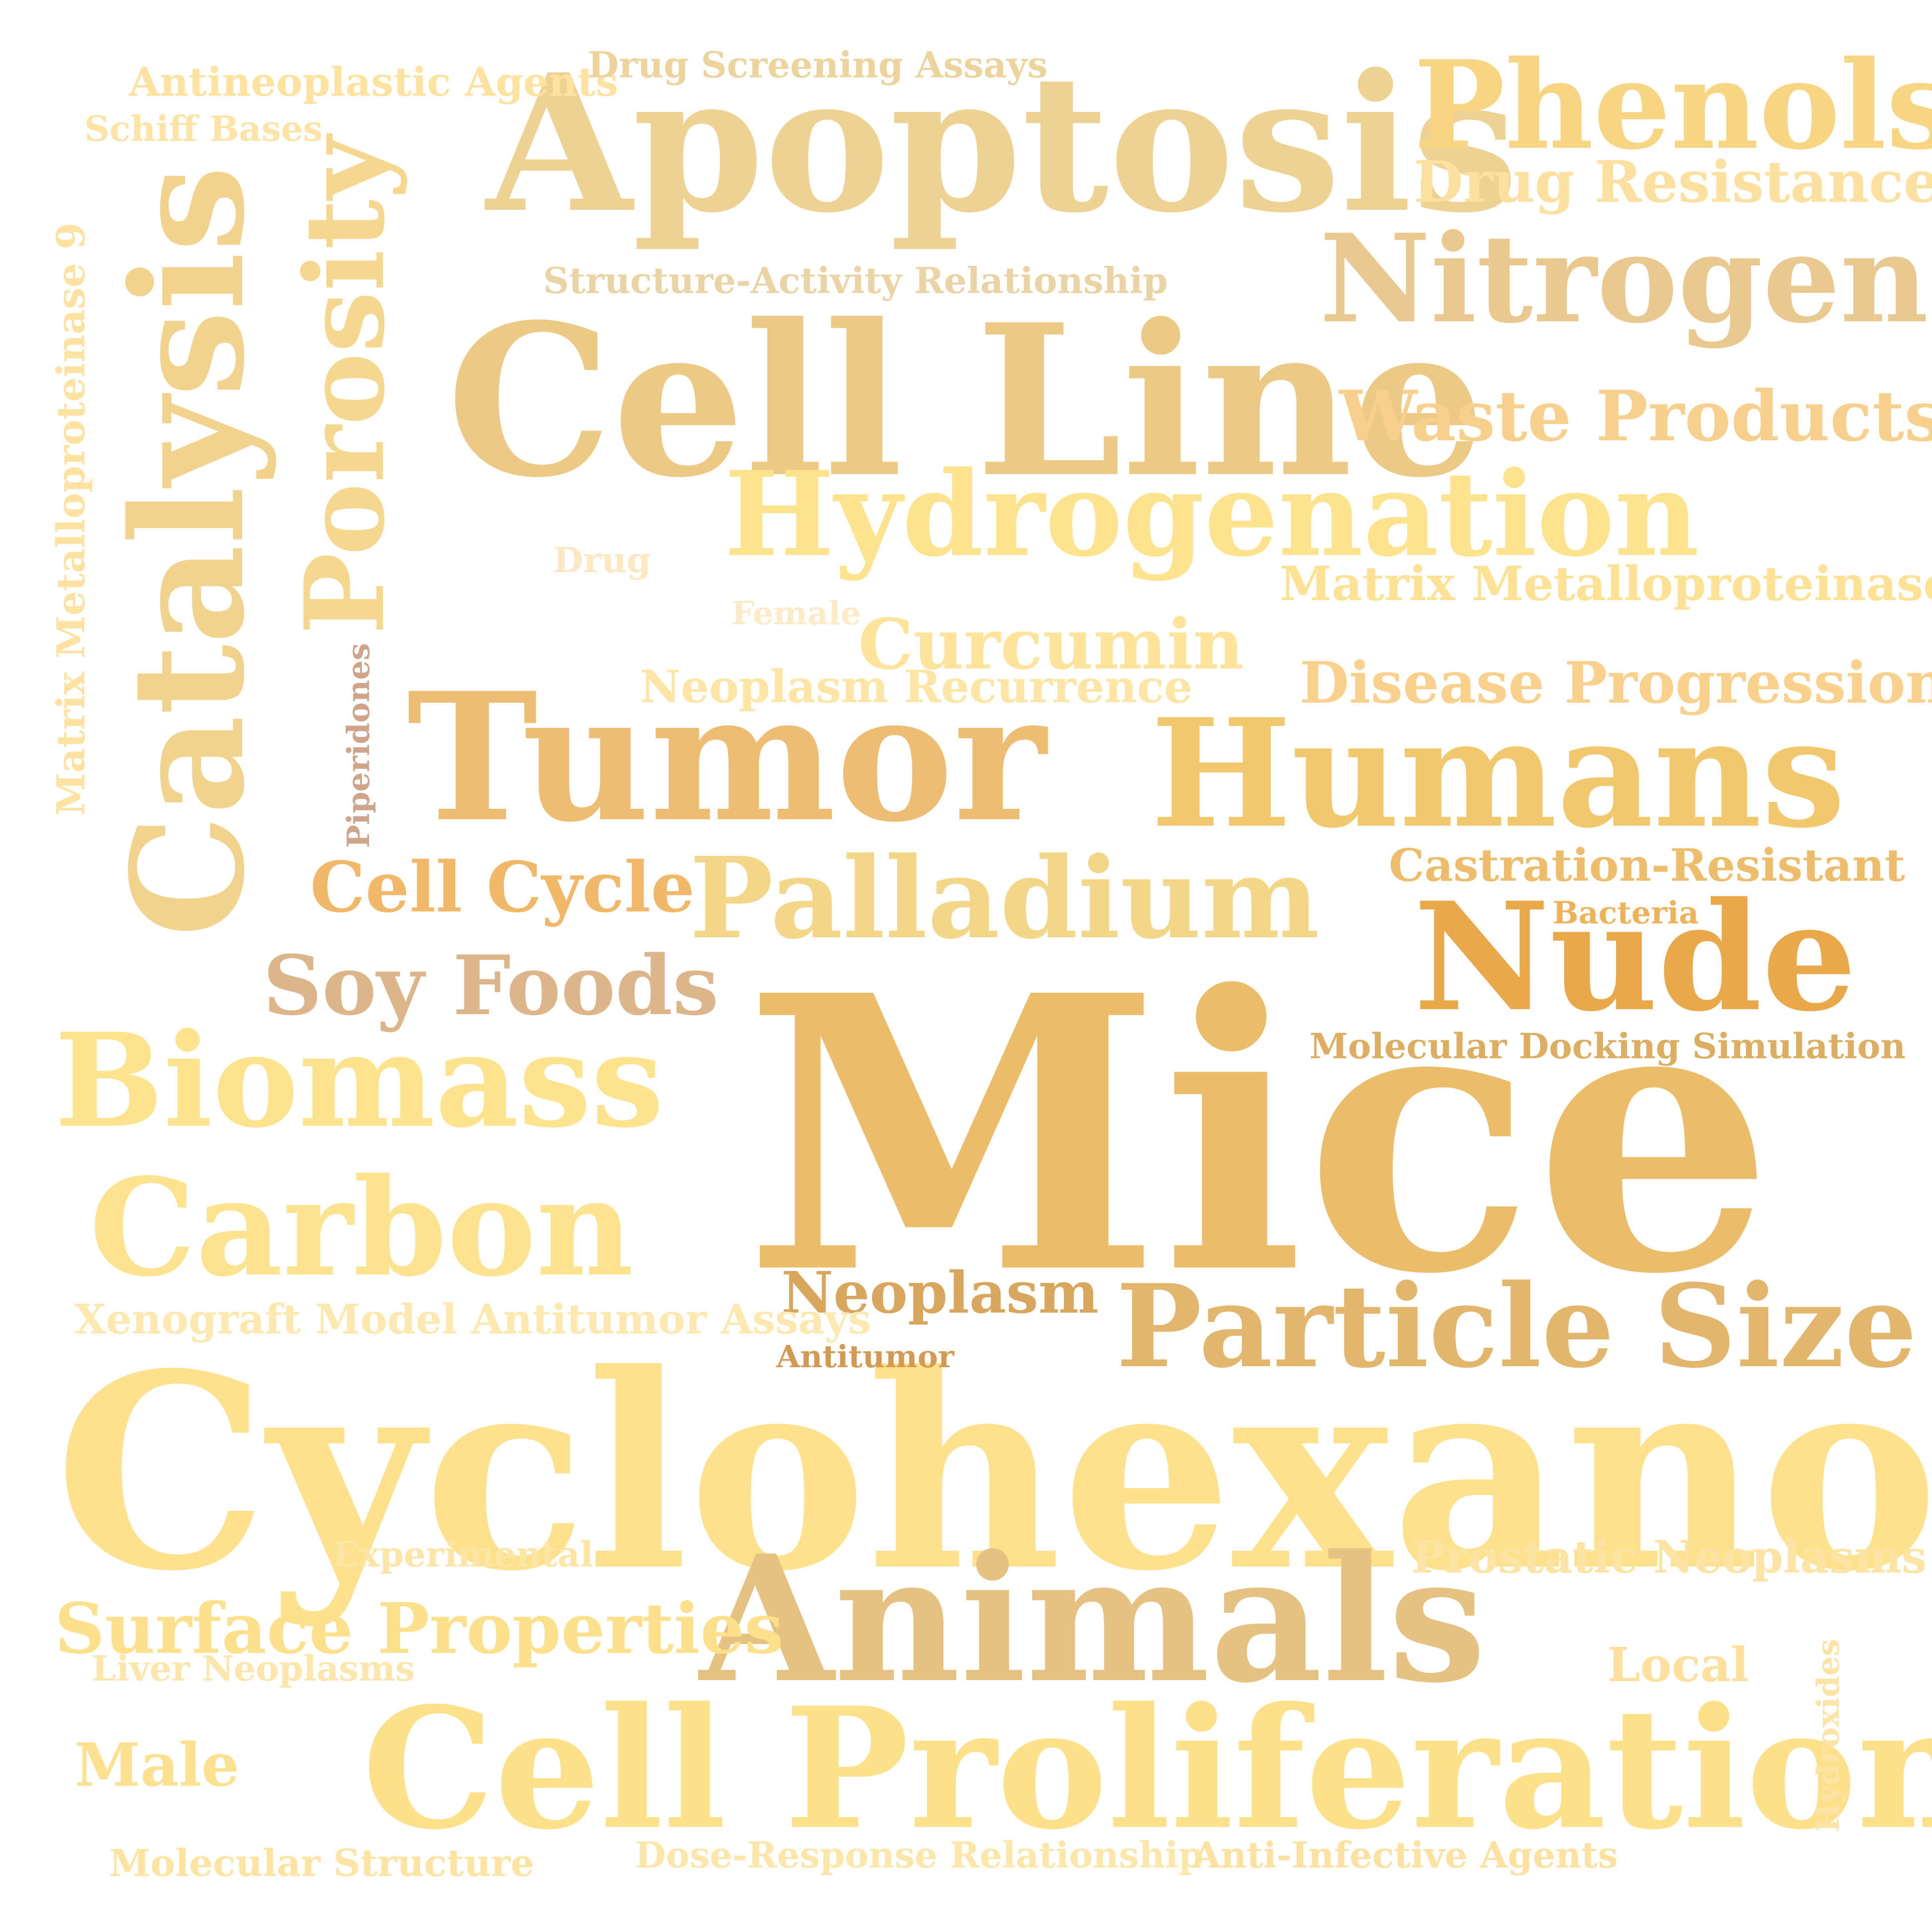  Describe the element at coordinates (1678, 1664) in the screenshot. I see `word-local: Local` at that location.